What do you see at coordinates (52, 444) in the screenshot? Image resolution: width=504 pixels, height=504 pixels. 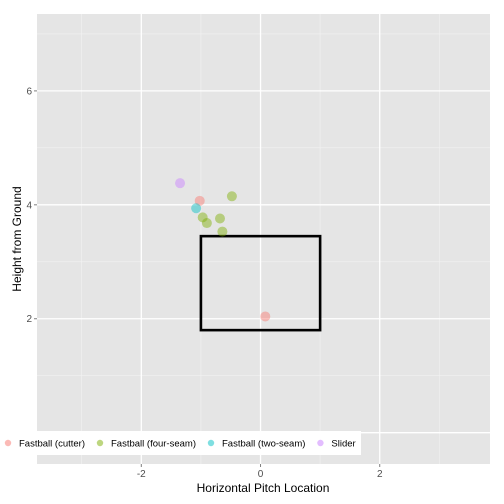 I see `legend-label: Fastball (cutter)` at bounding box center [52, 444].